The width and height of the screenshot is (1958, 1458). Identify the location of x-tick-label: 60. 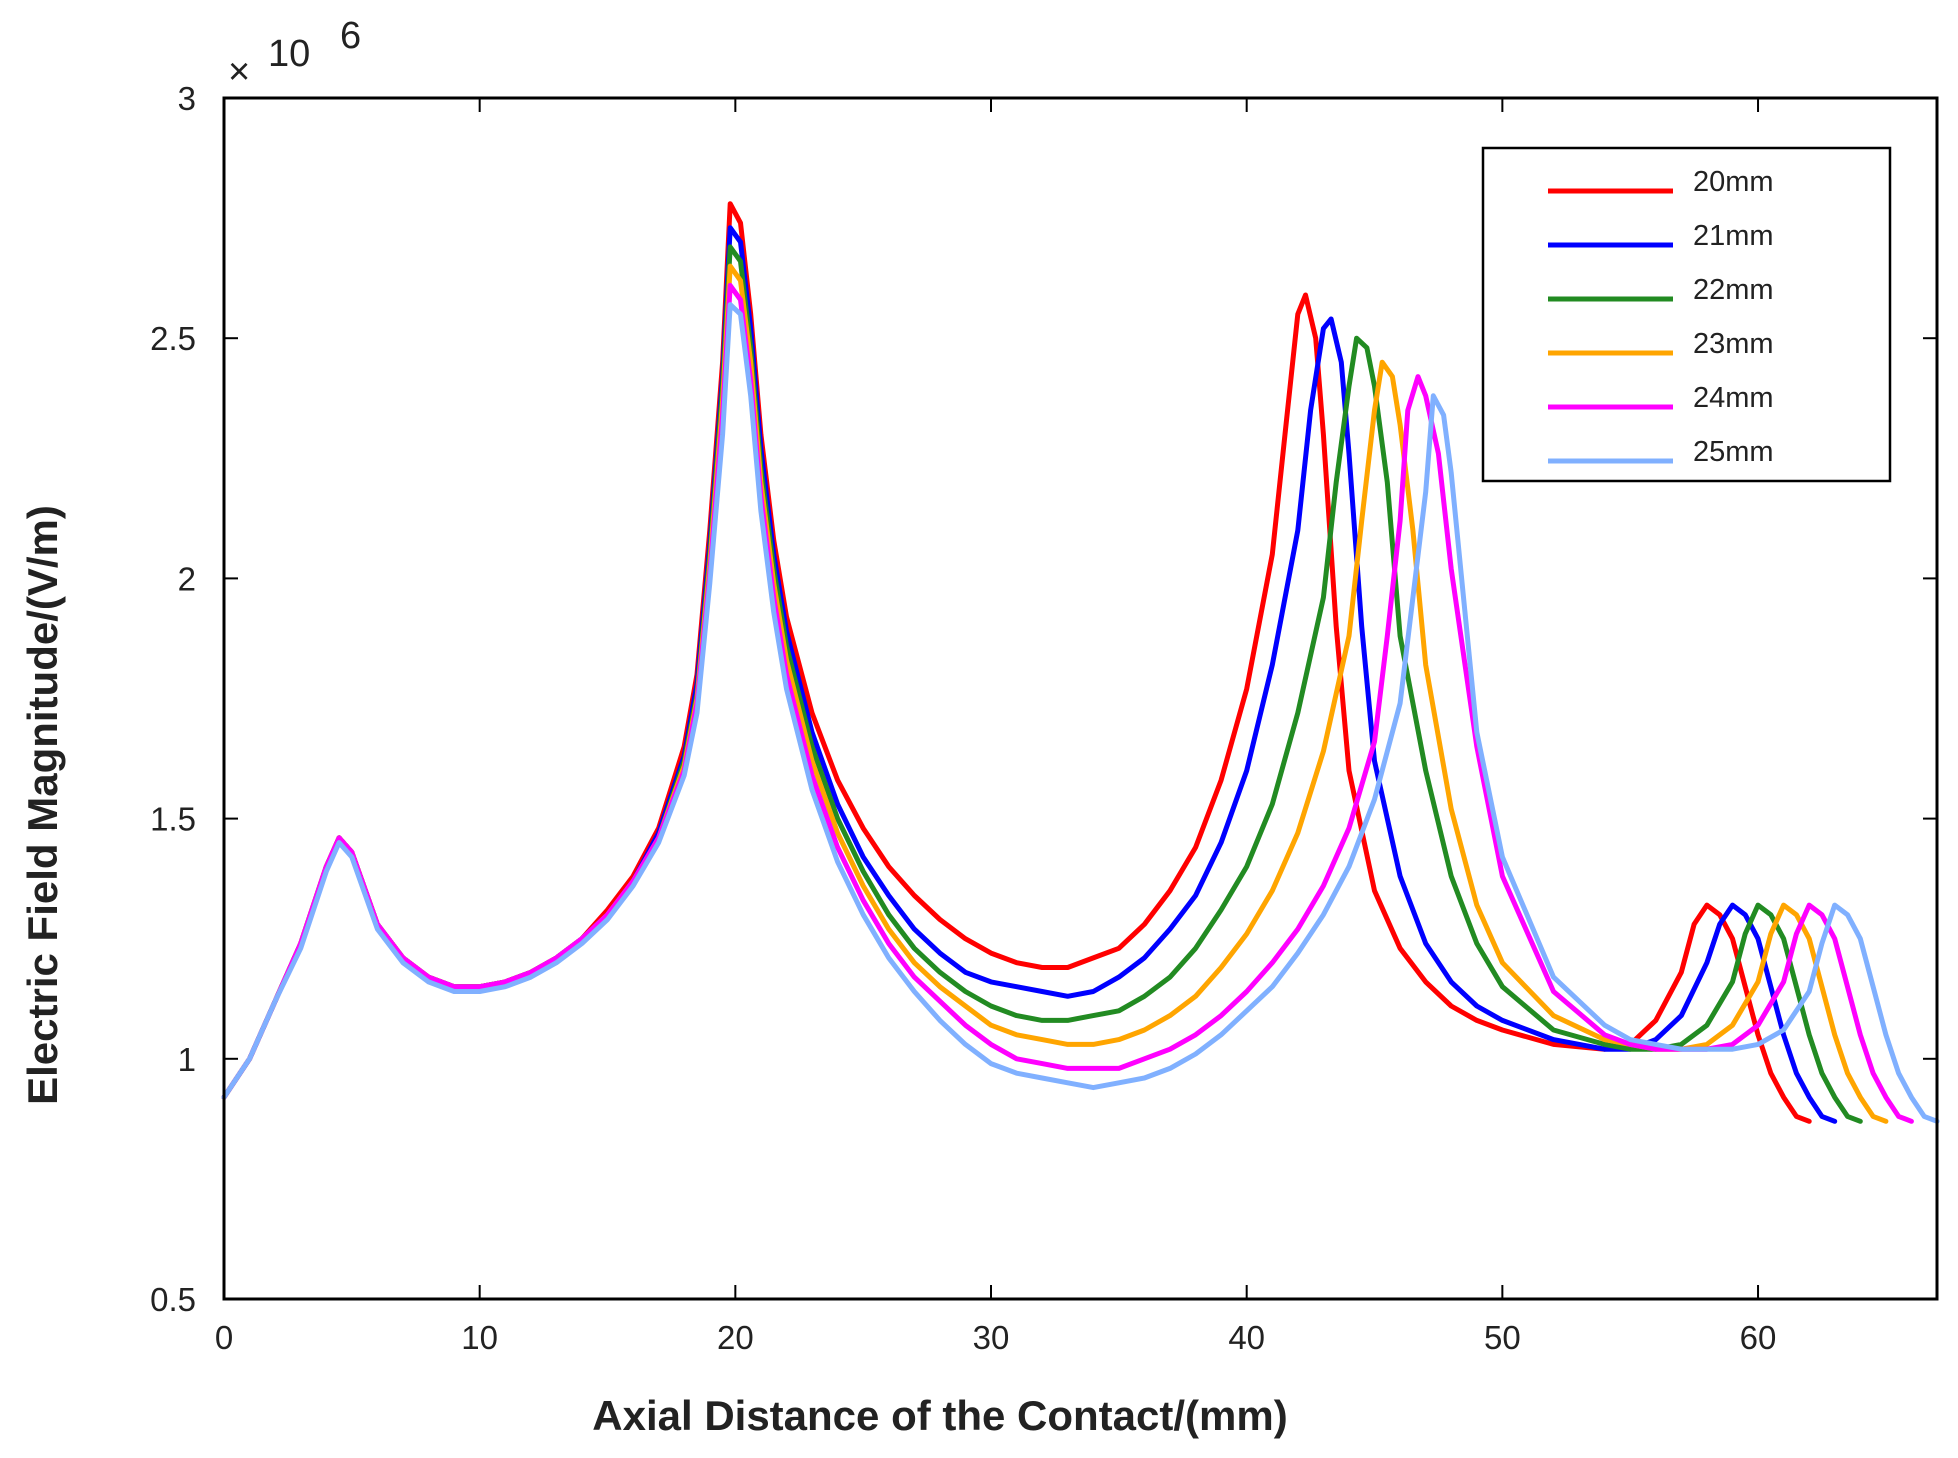
(1758, 1337).